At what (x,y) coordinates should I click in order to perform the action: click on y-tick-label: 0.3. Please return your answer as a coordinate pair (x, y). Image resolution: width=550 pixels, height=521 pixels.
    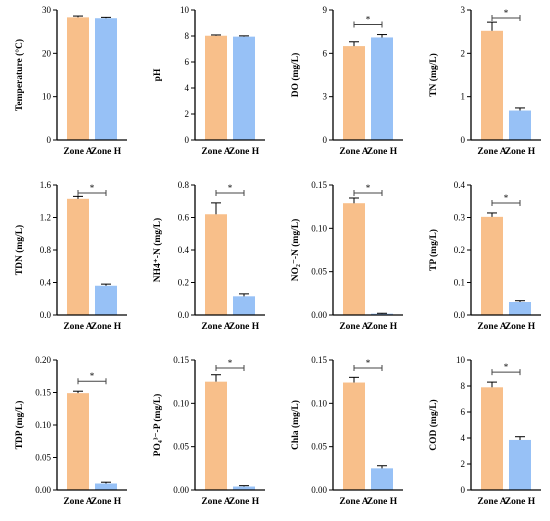
    Looking at the image, I should click on (460, 218).